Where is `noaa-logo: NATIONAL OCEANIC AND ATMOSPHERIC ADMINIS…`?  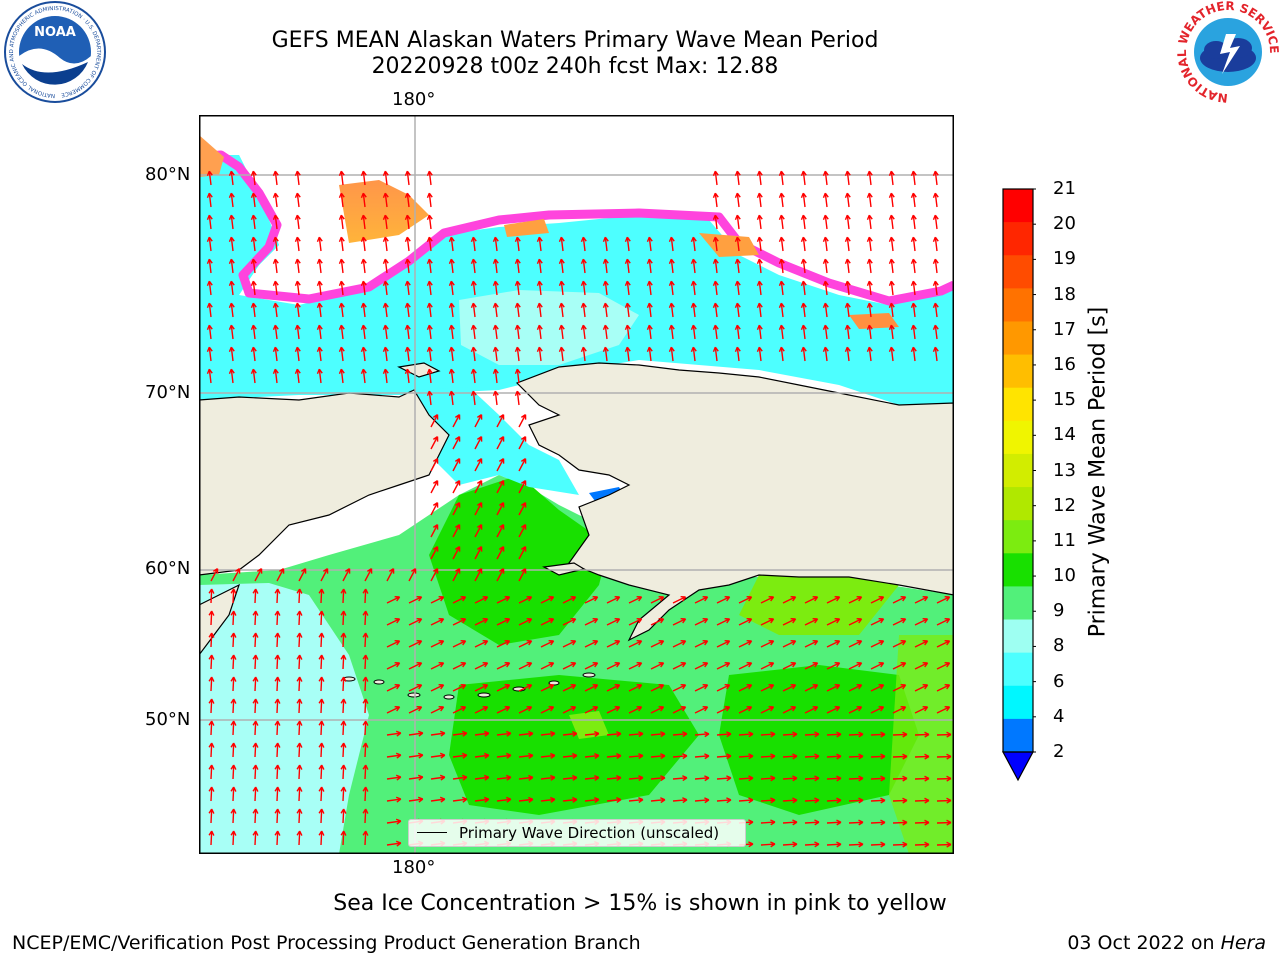 noaa-logo: NATIONAL OCEANIC AND ATMOSPHERIC ADMINIS… is located at coordinates (55, 52).